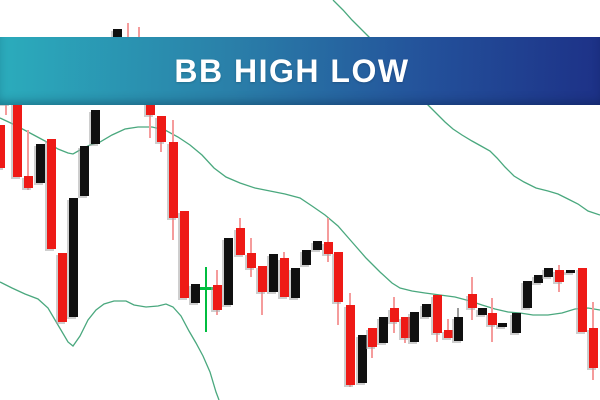 The image size is (600, 400). I want to click on bollinger-lower-band-line, so click(110, 340).